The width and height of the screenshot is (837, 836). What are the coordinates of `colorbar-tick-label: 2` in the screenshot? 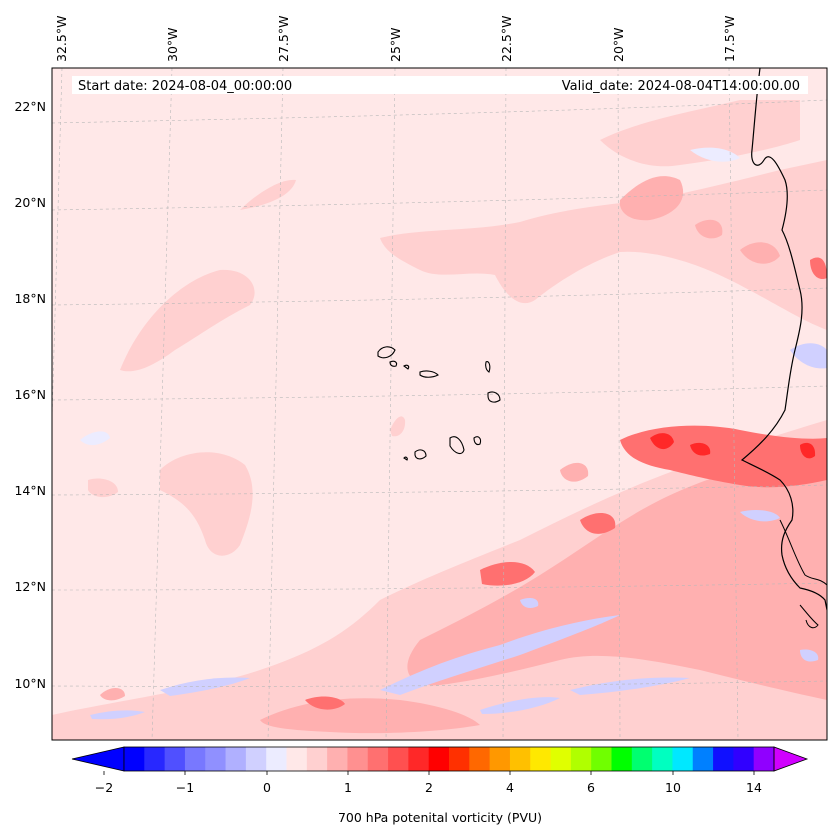 It's located at (429, 787).